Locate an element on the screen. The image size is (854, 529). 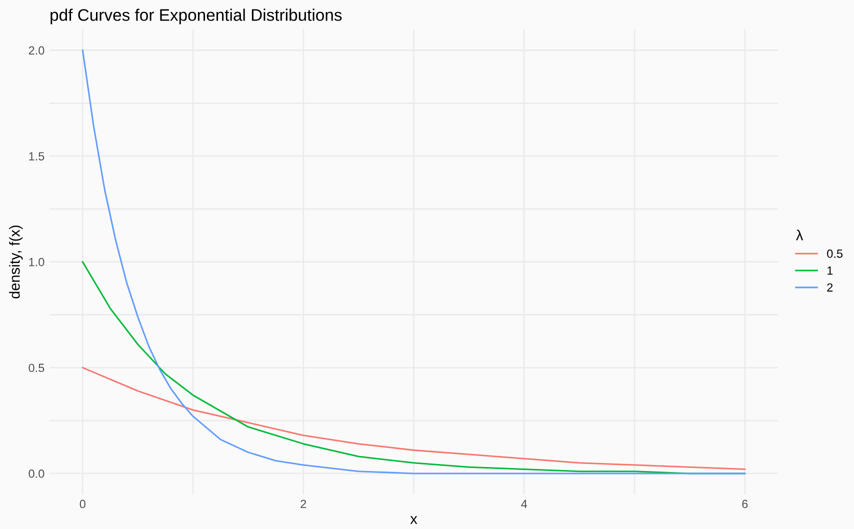
x-axis-title: x is located at coordinates (414, 520).